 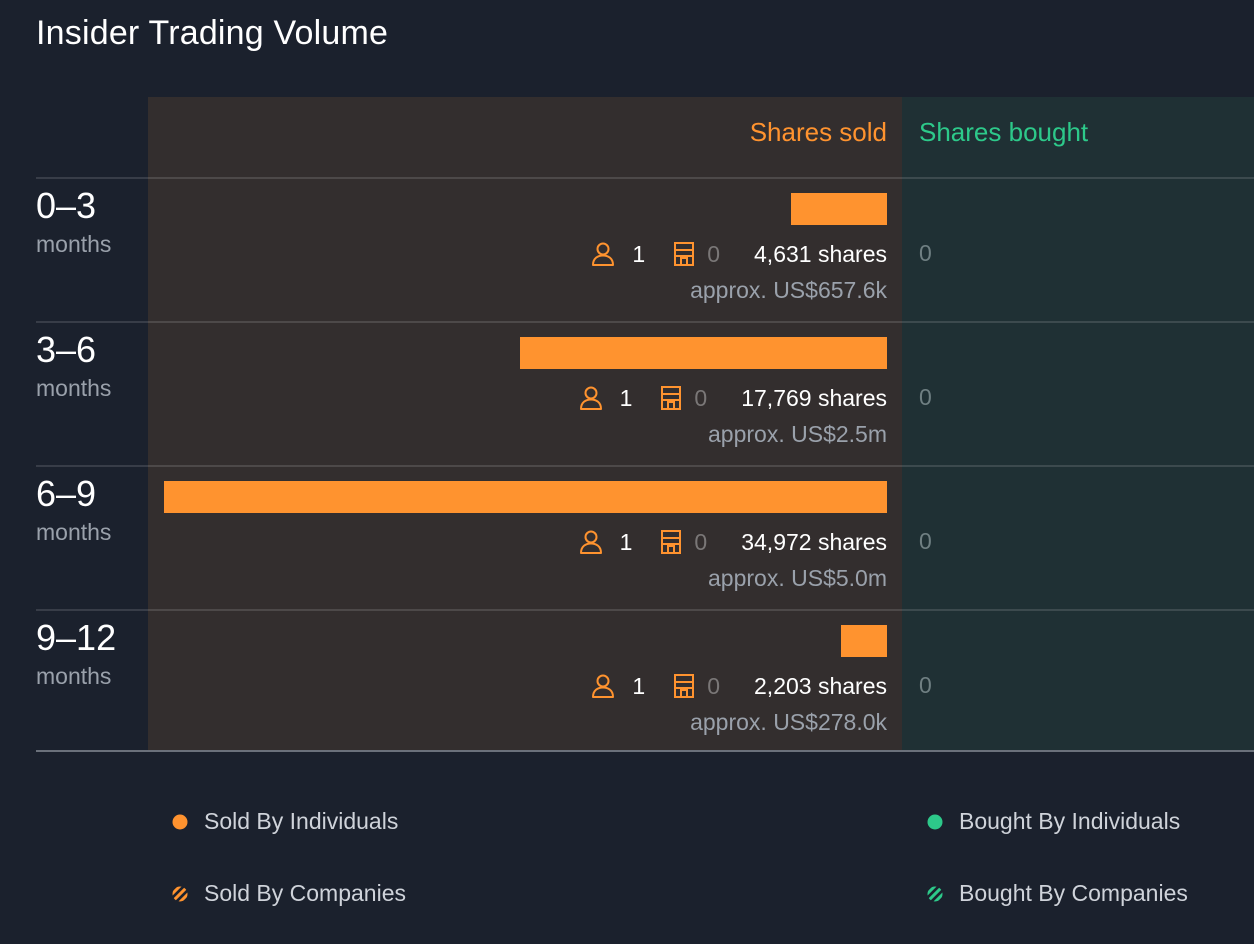 What do you see at coordinates (814, 397) in the screenshot?
I see `shares-sold-value: 17,769 shares` at bounding box center [814, 397].